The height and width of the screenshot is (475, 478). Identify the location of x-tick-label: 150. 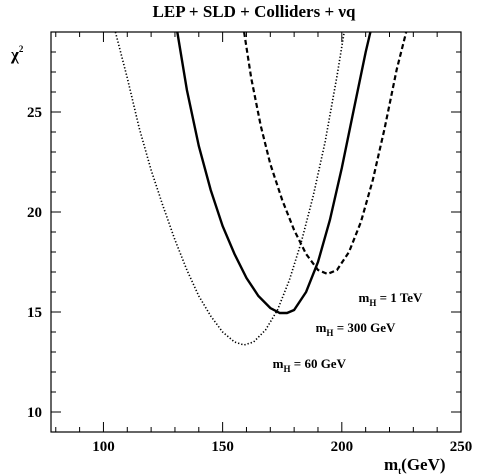
(222, 447).